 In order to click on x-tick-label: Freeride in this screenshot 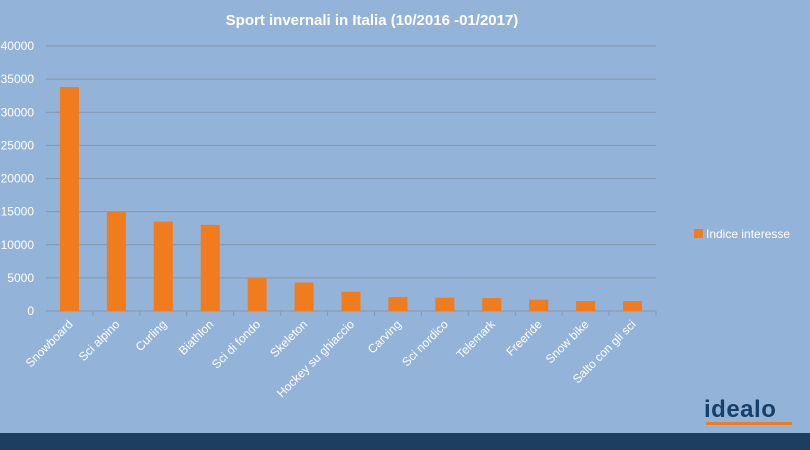, I will do `click(524, 338)`.